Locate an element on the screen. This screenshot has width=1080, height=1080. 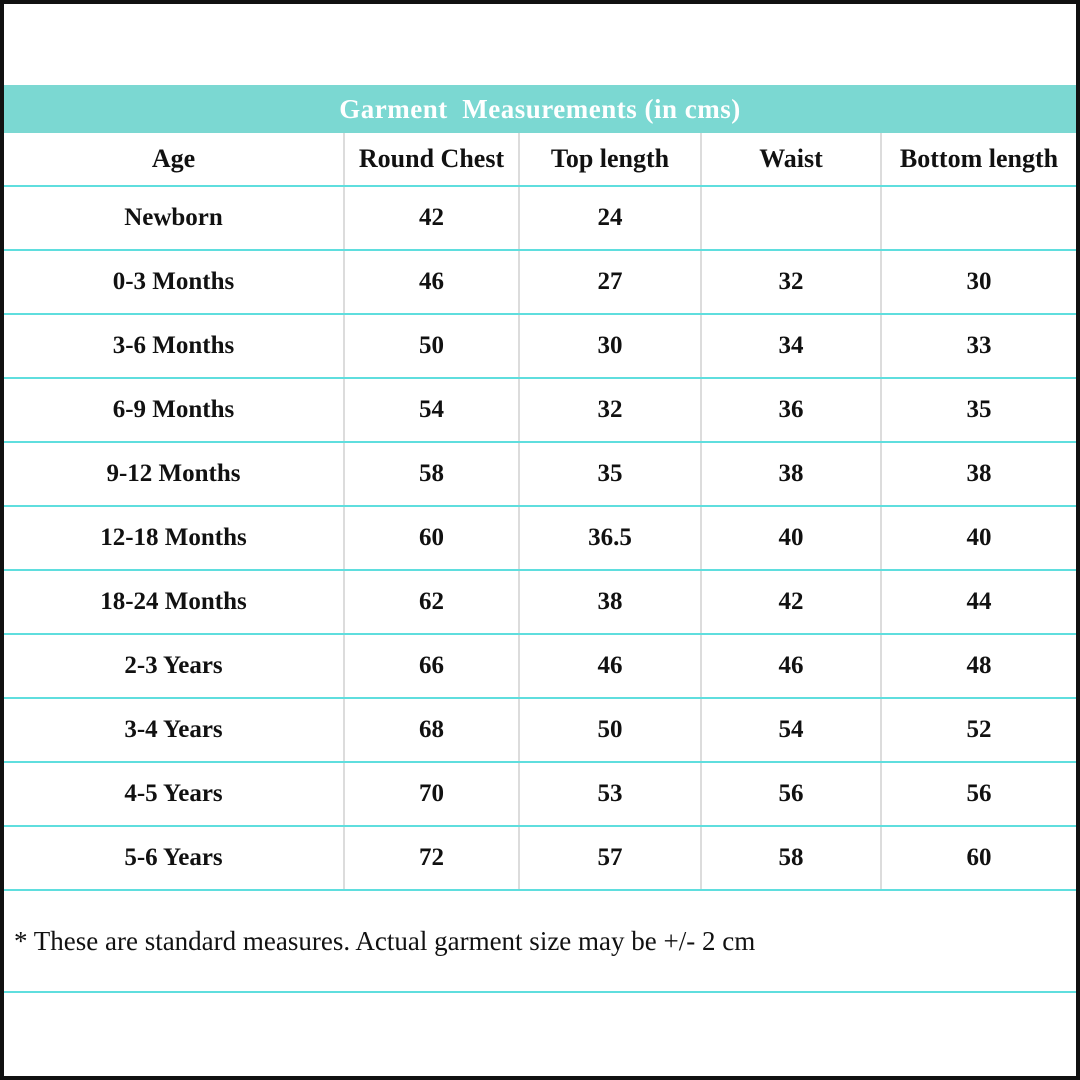
column-header-top-length: Top length is located at coordinates (609, 159).